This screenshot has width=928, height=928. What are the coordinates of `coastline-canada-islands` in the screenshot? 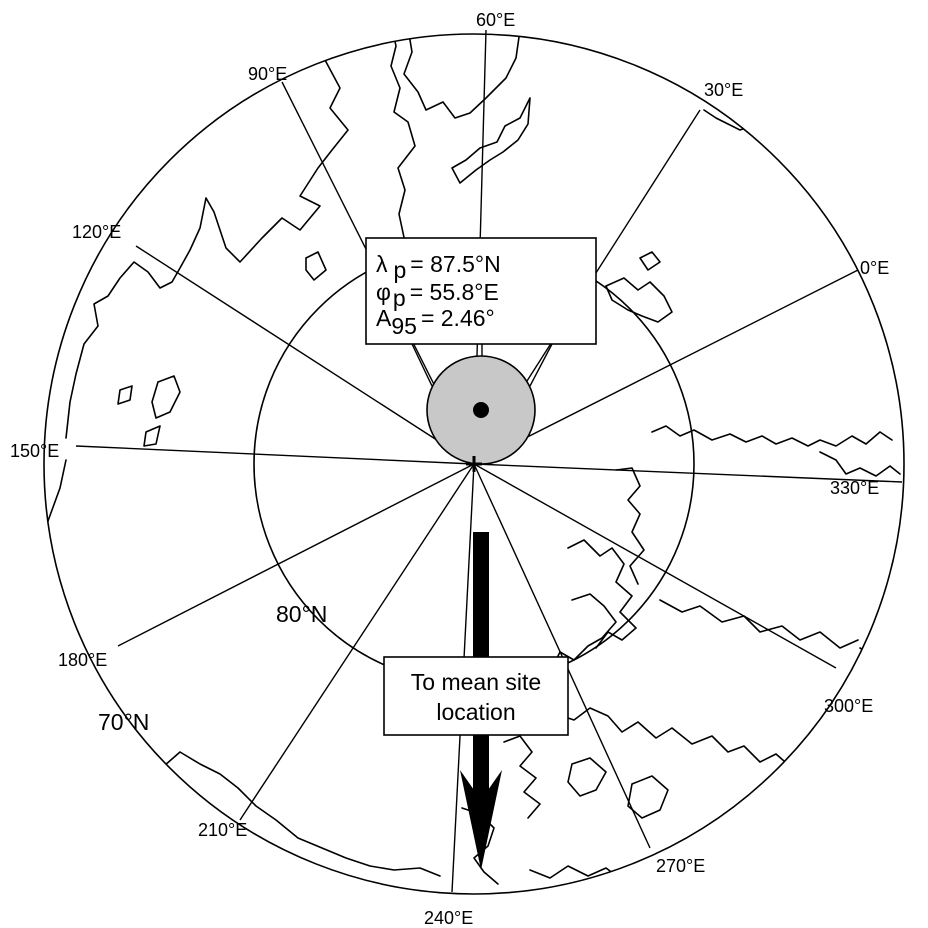 It's located at (630, 526).